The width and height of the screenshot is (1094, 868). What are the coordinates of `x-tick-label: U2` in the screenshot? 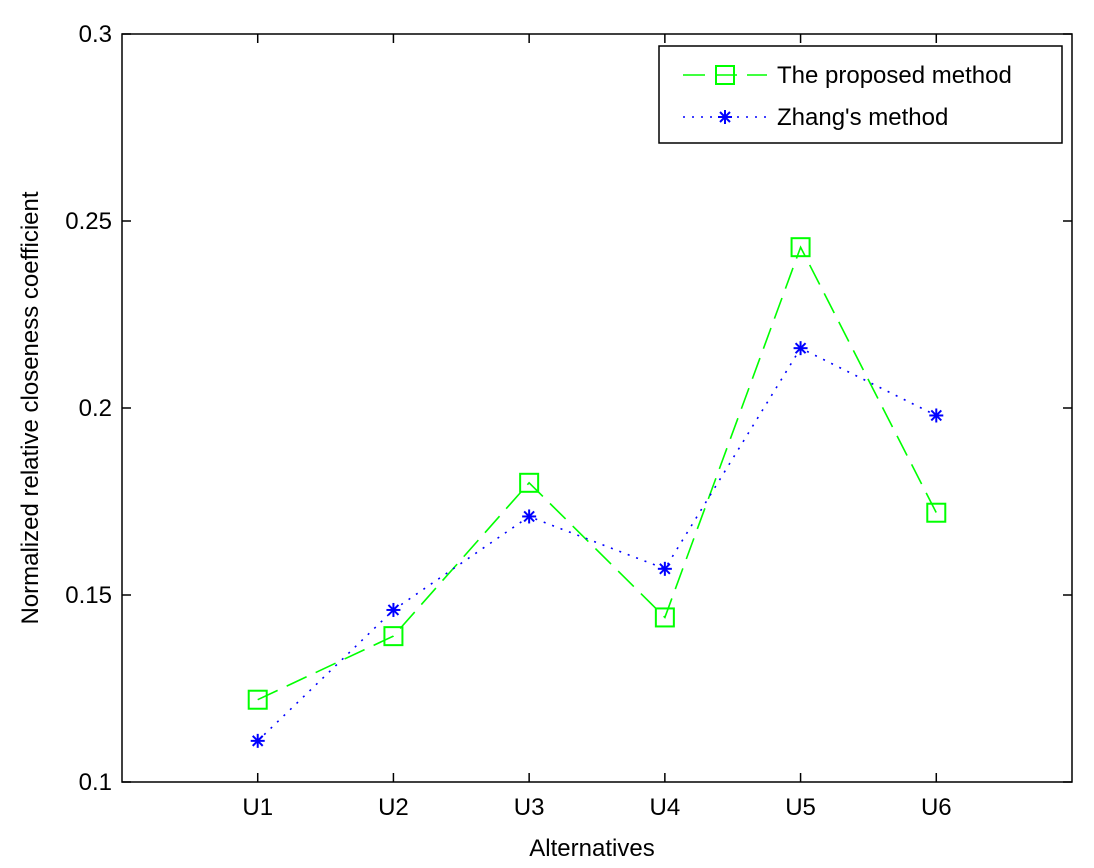 It's located at (393, 807).